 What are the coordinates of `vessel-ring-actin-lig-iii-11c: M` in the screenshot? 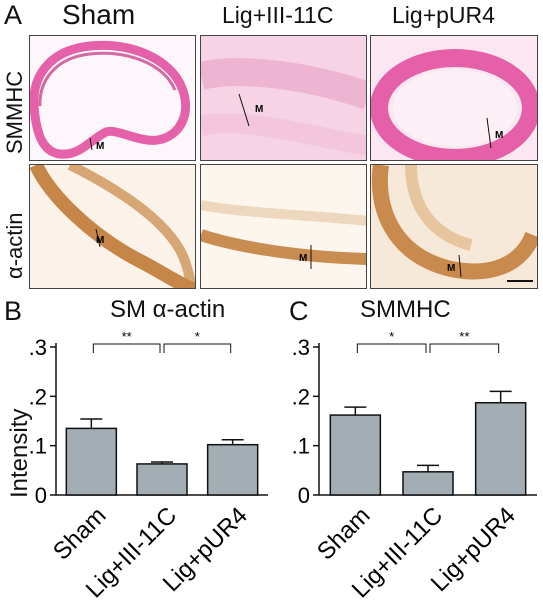 It's located at (283, 234).